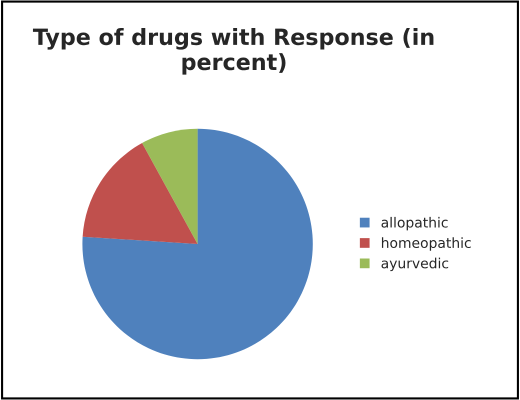  I want to click on legend-label: allopathic, so click(415, 223).